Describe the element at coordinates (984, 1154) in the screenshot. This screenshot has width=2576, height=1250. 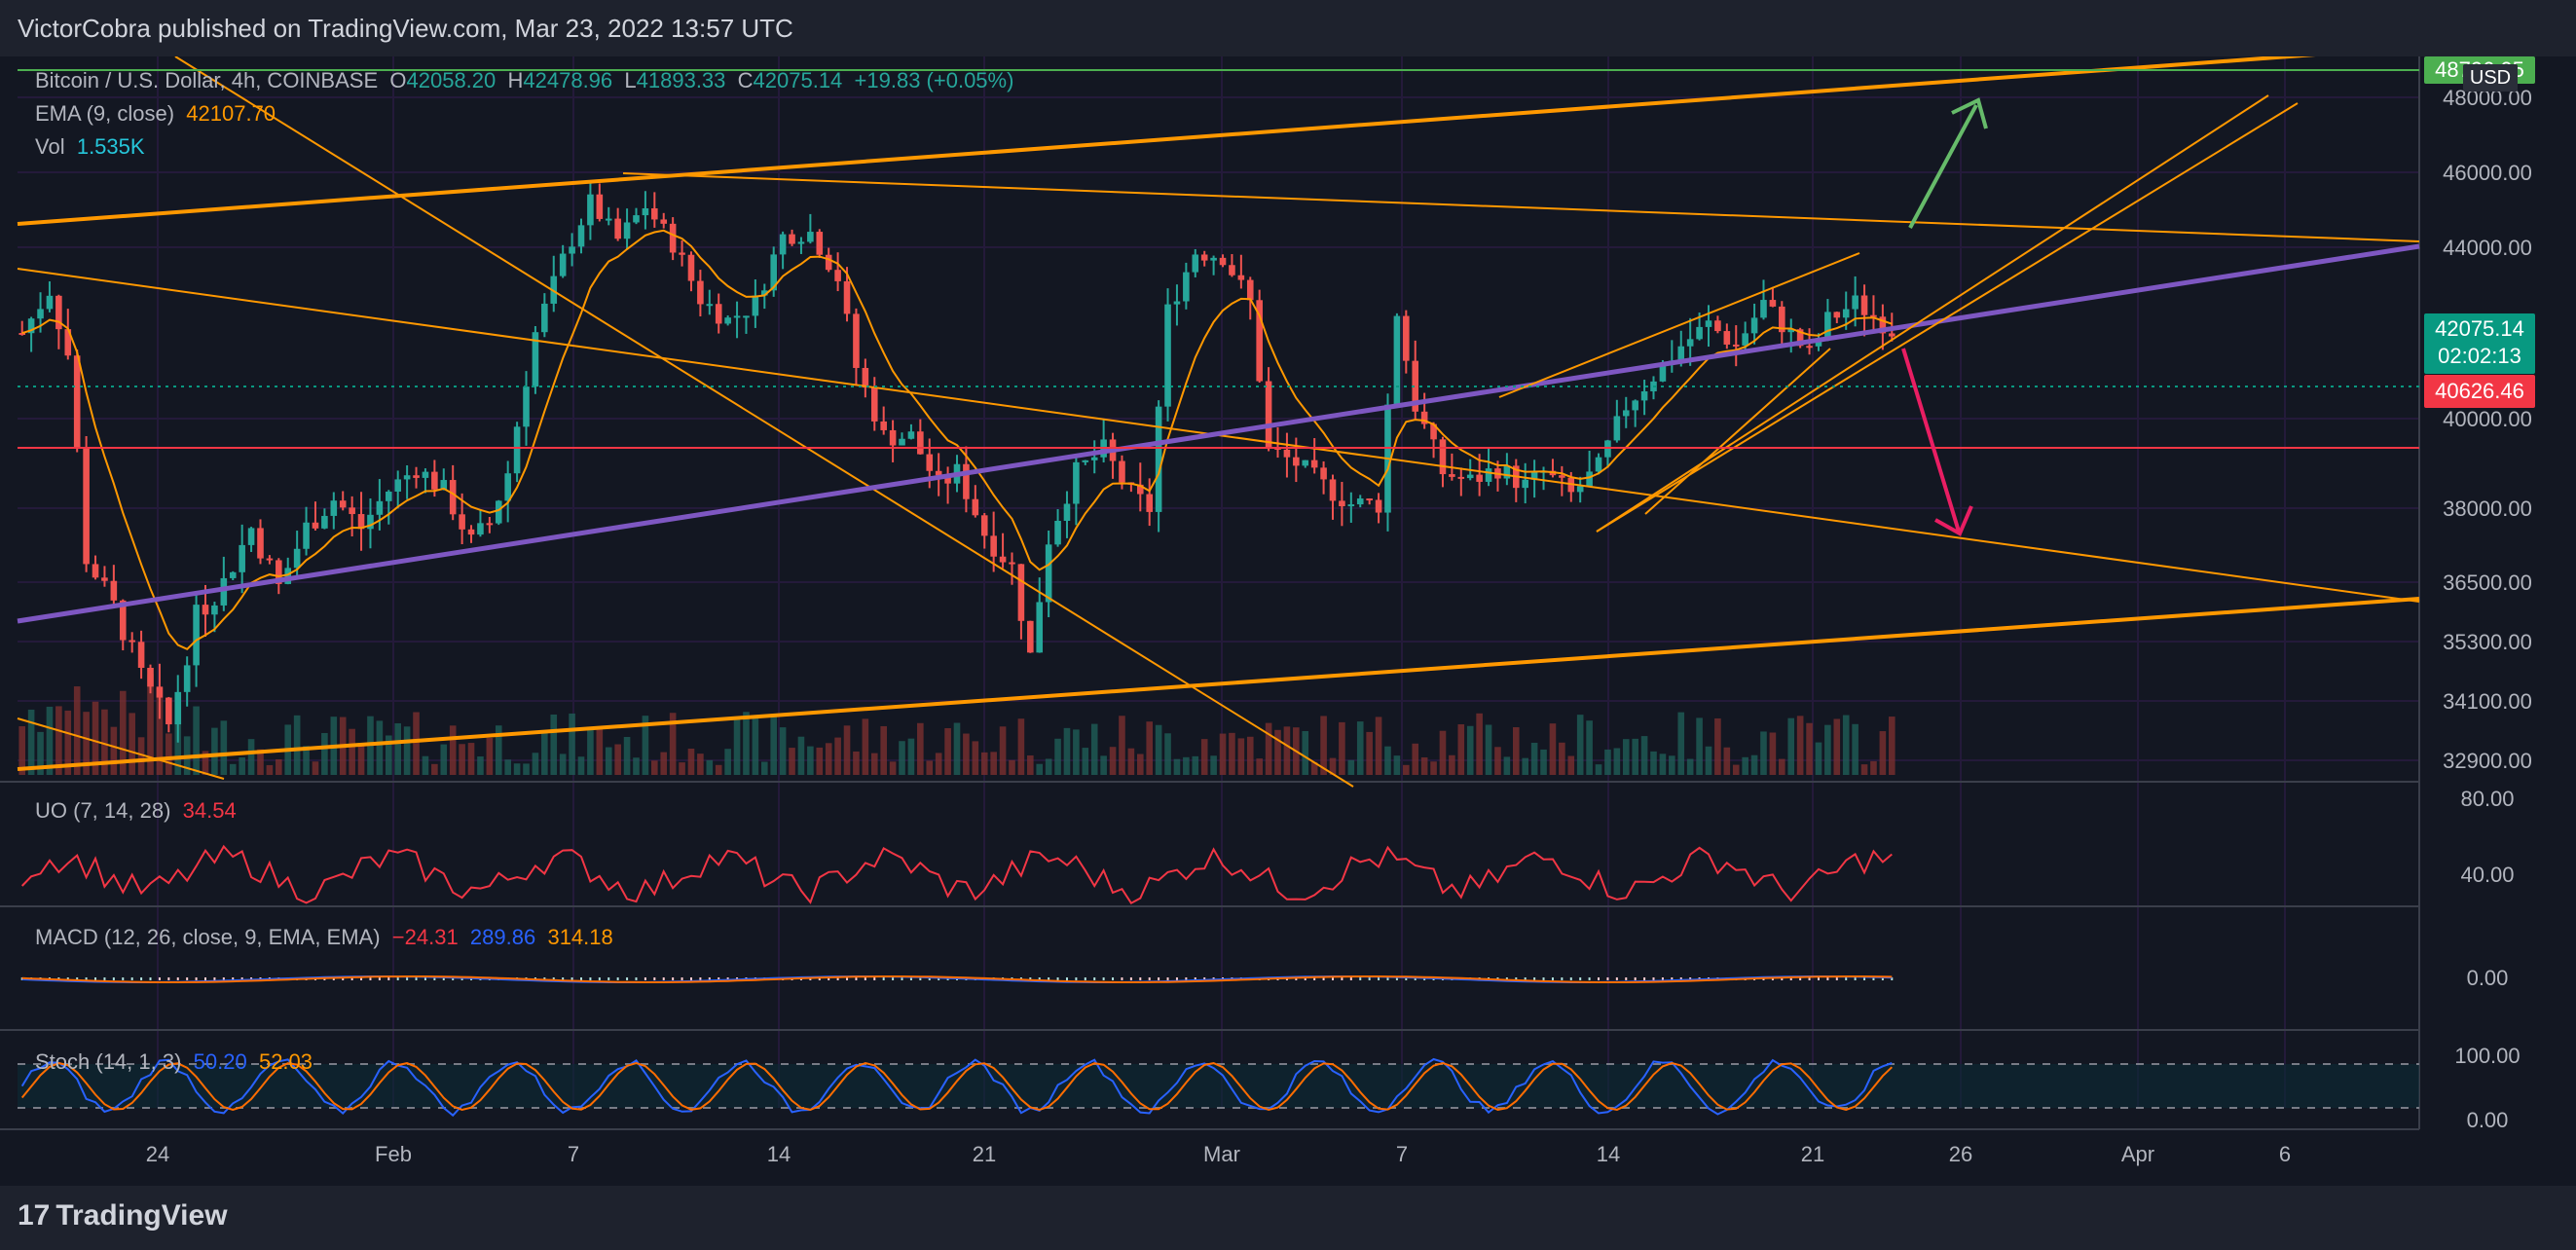
I see `x-tick-label: 21` at that location.